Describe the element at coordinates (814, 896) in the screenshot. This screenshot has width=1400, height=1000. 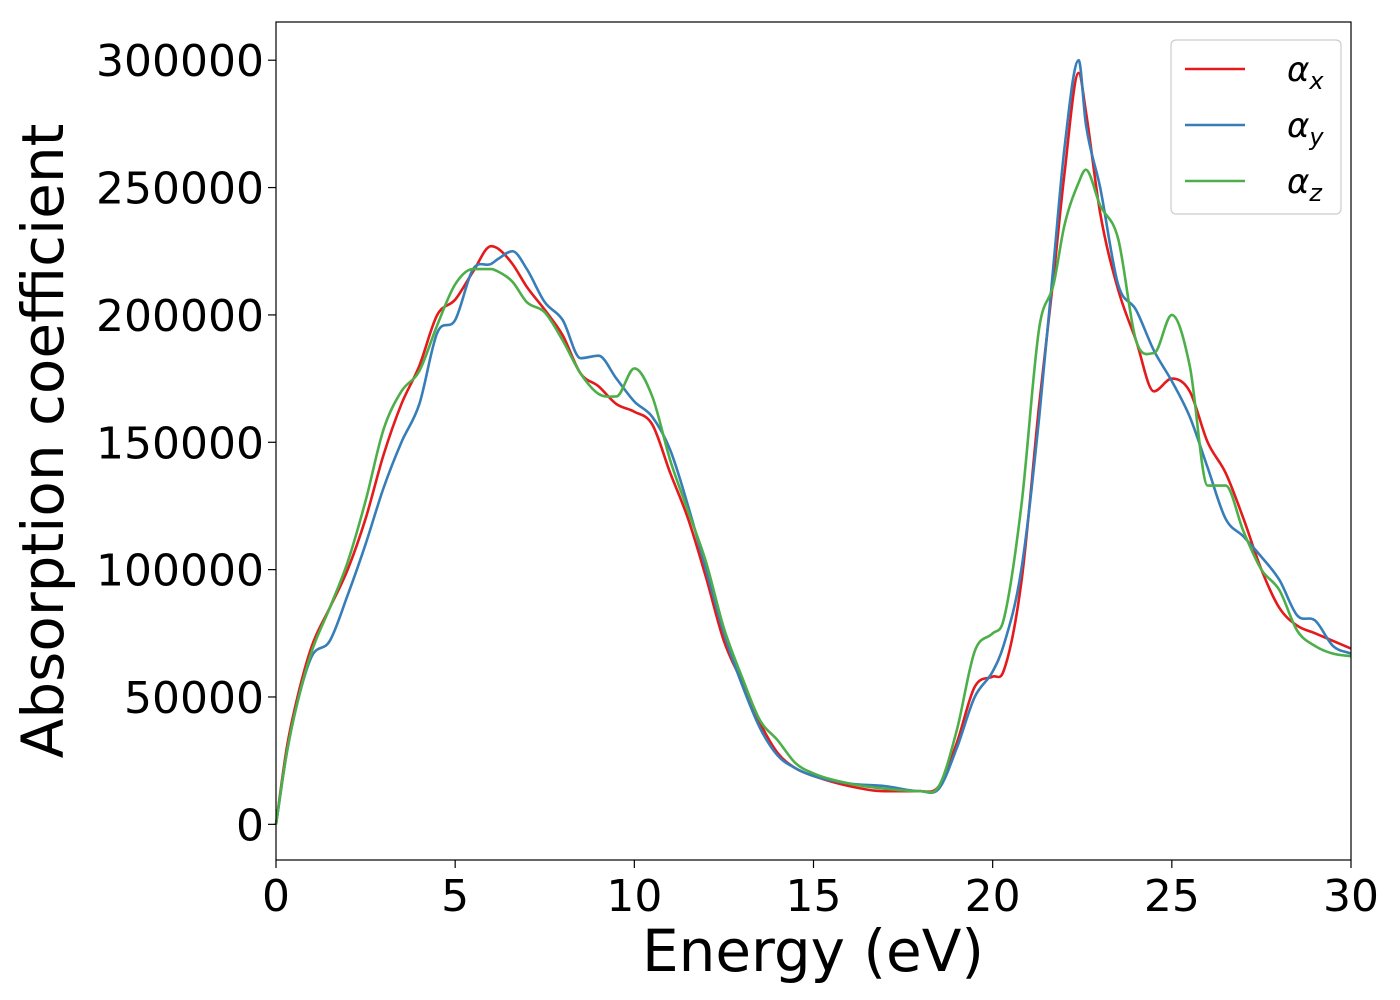
I see `x-tick-label: 15` at that location.